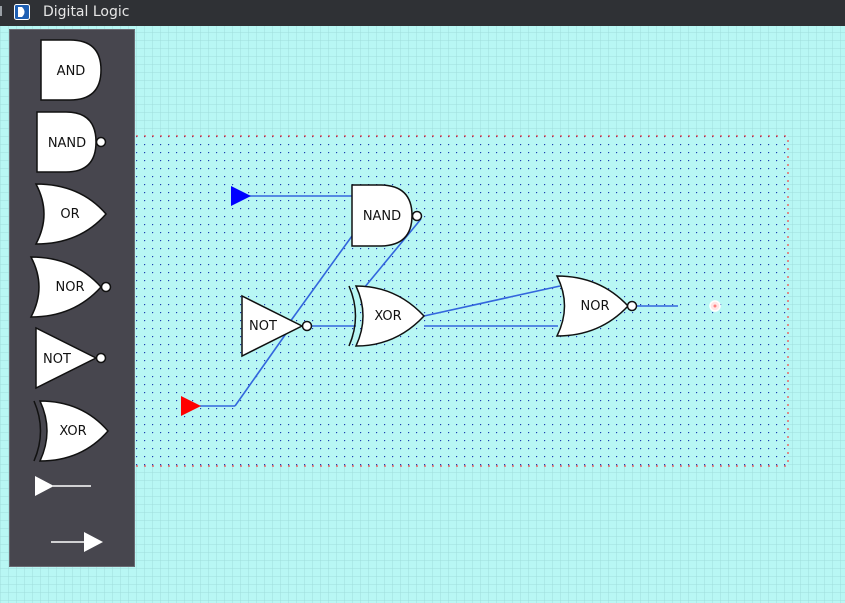 The height and width of the screenshot is (603, 845). I want to click on and-gate-icon: AND, so click(71, 71).